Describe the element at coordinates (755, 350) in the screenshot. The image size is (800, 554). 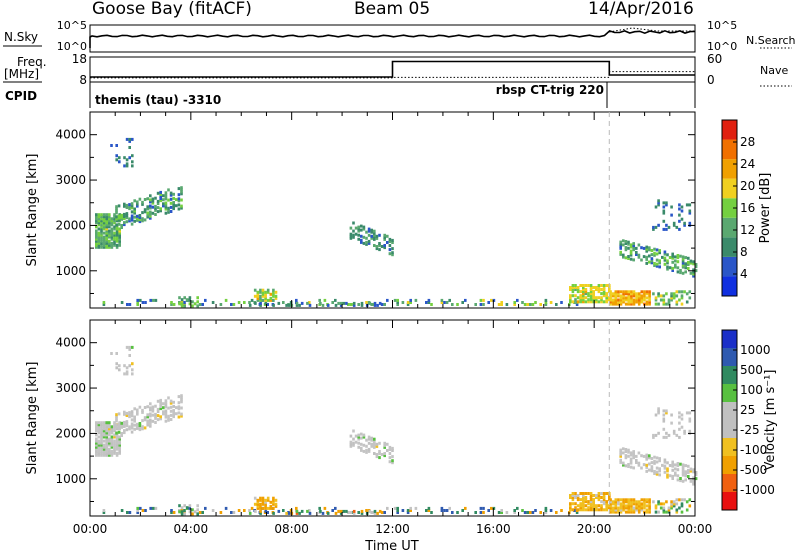
I see `velocity-colorbar-tick-label: 1000` at that location.